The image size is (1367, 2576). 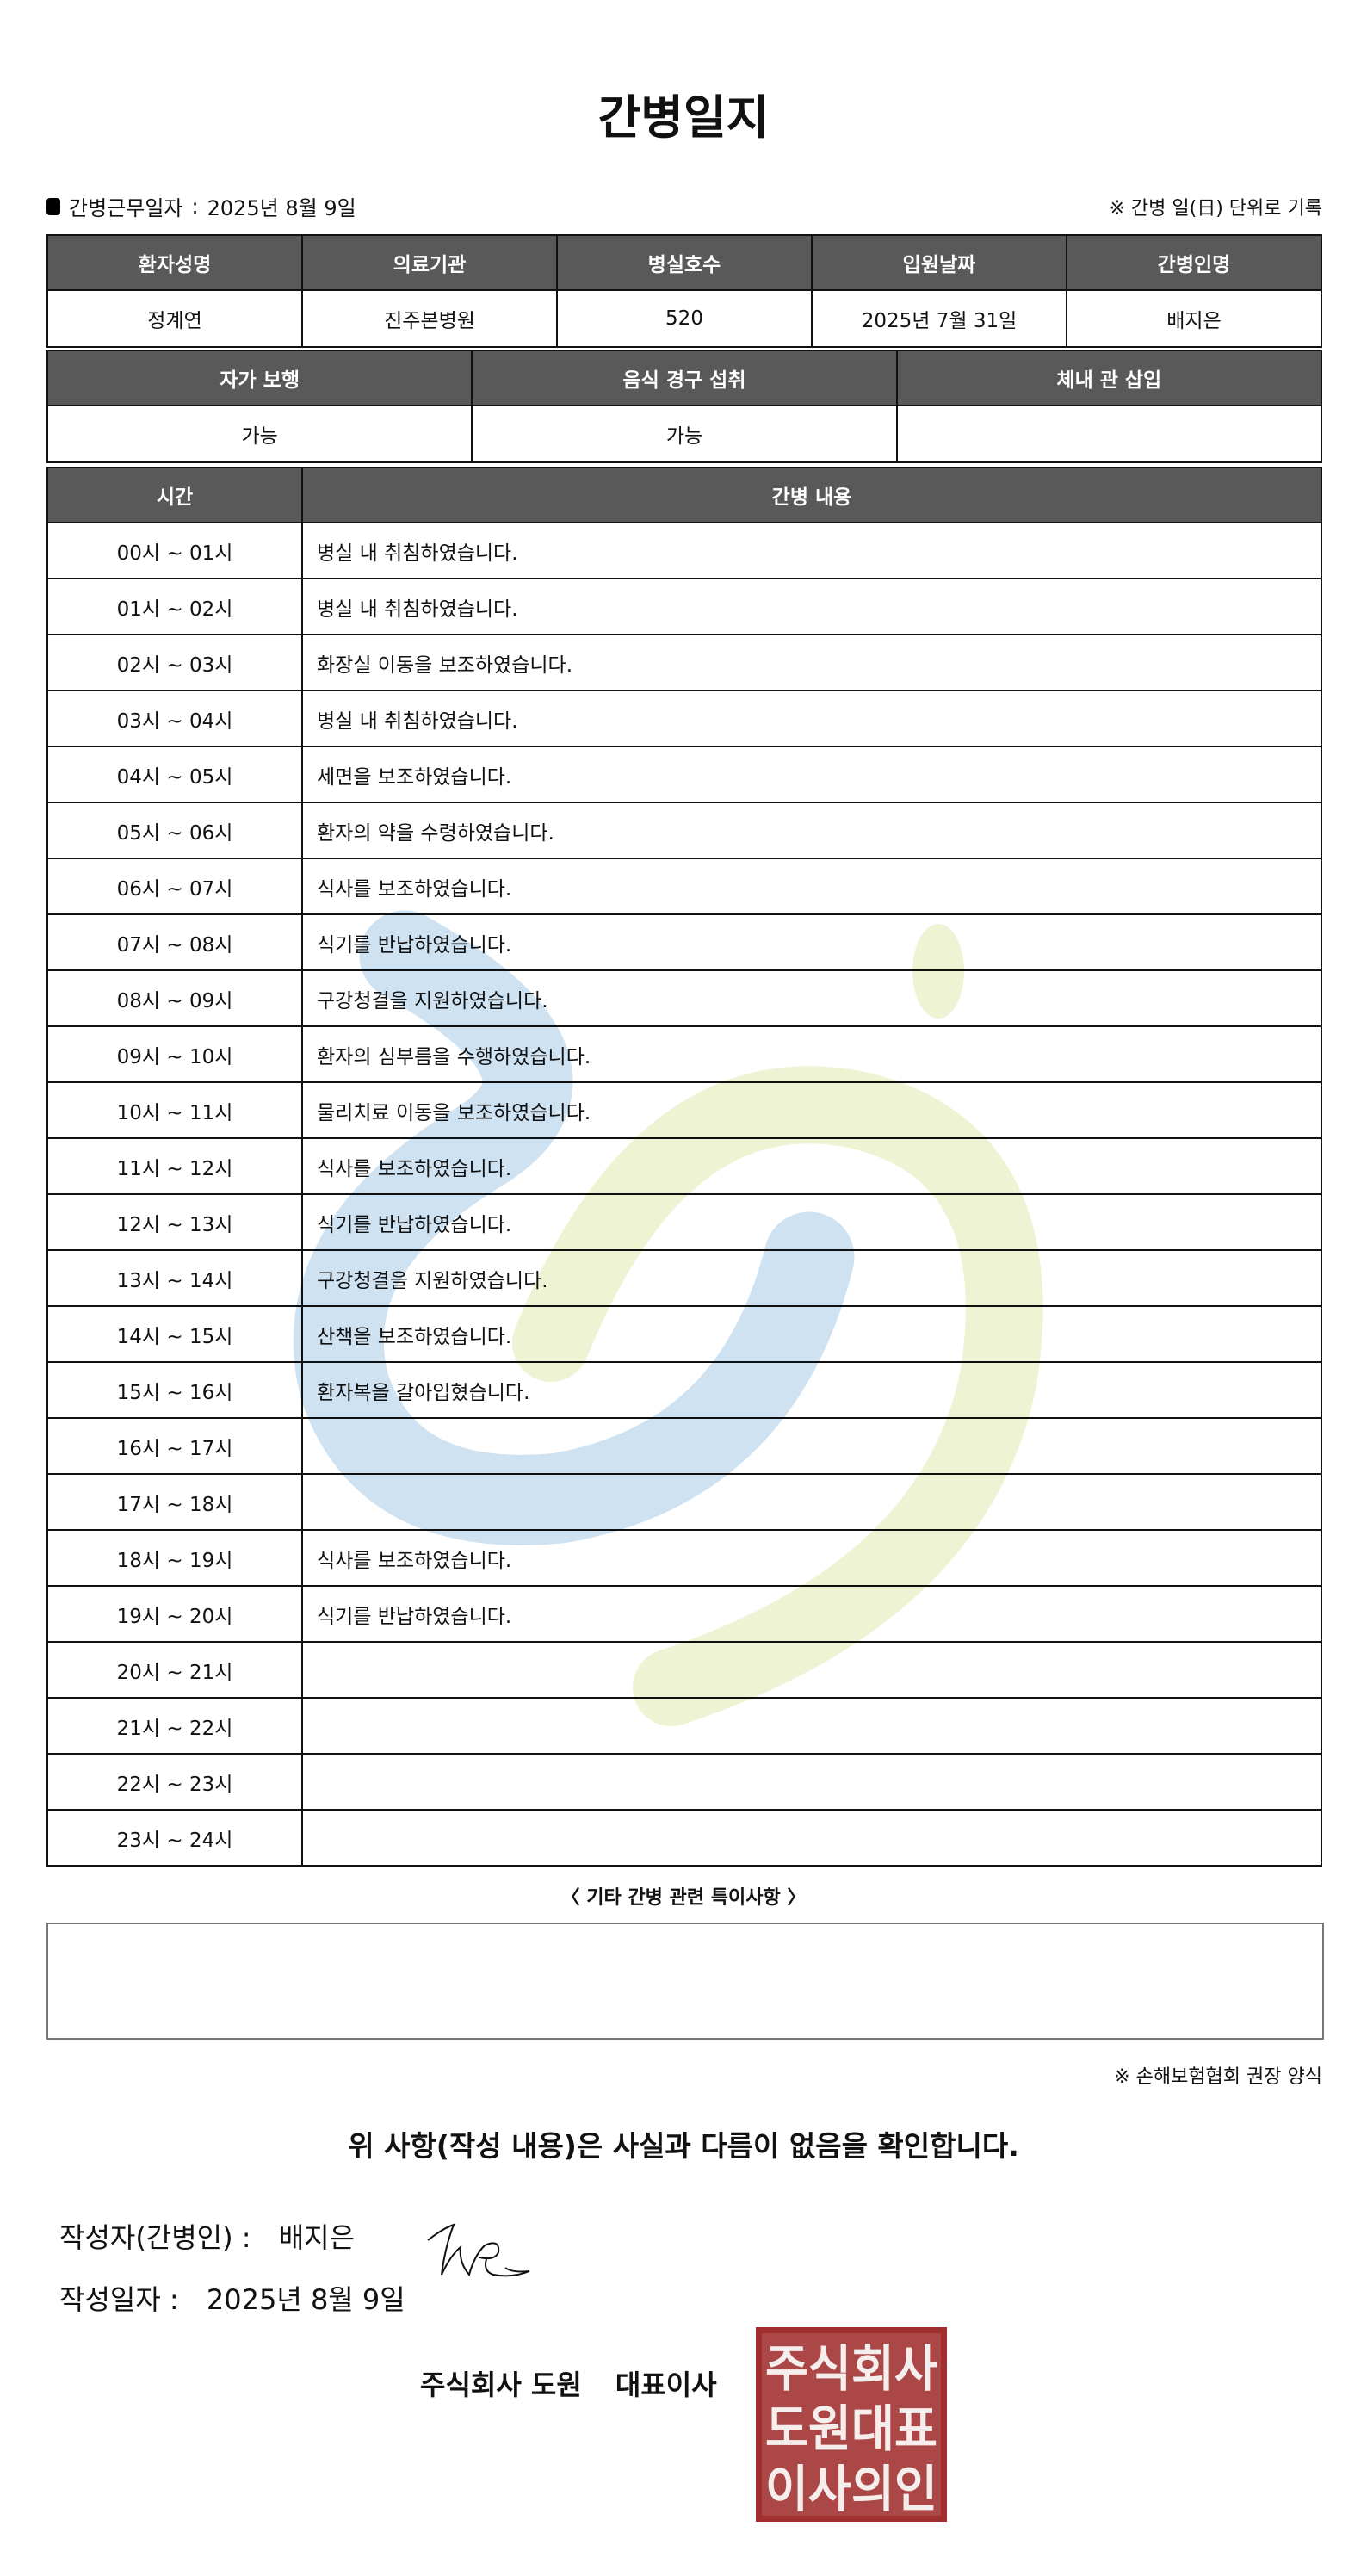 What do you see at coordinates (851, 2429) in the screenshot?
I see `svg-text: 도원대표` at bounding box center [851, 2429].